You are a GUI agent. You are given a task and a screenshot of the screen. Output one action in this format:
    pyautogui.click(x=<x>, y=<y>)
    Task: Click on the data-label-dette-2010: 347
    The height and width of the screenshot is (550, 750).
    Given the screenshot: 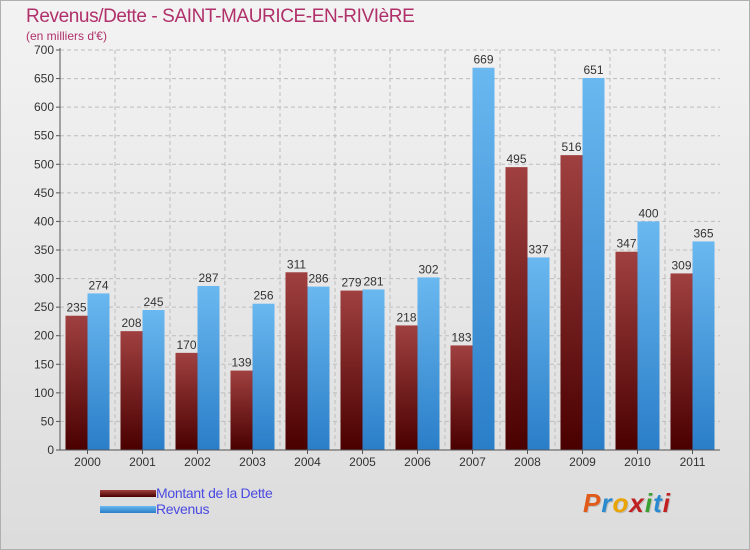 What is the action you would take?
    pyautogui.click(x=626, y=244)
    